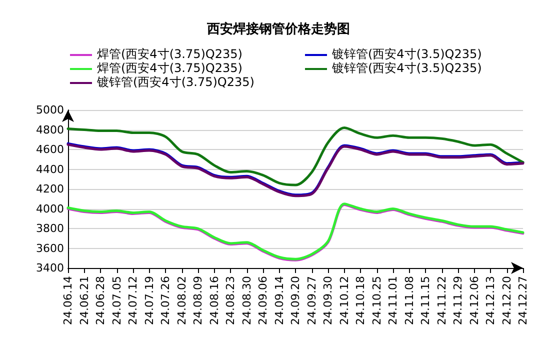 This screenshot has height=357, width=557. What do you see at coordinates (198, 300) in the screenshot?
I see `x-tick-label: 24.08.09` at bounding box center [198, 300].